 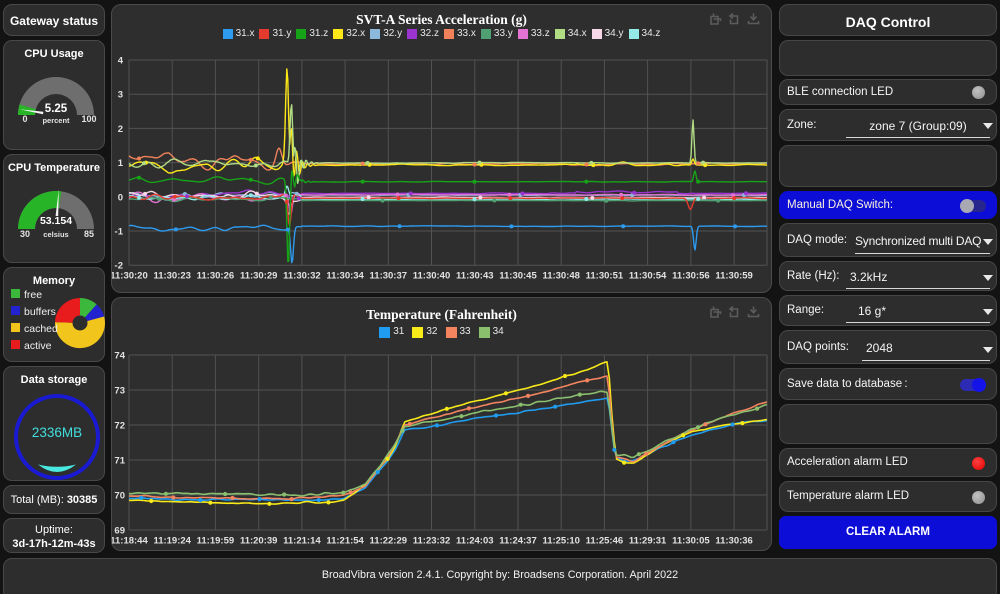 What do you see at coordinates (130, 541) in the screenshot?
I see `svg-text: 11:18:44` at bounding box center [130, 541].